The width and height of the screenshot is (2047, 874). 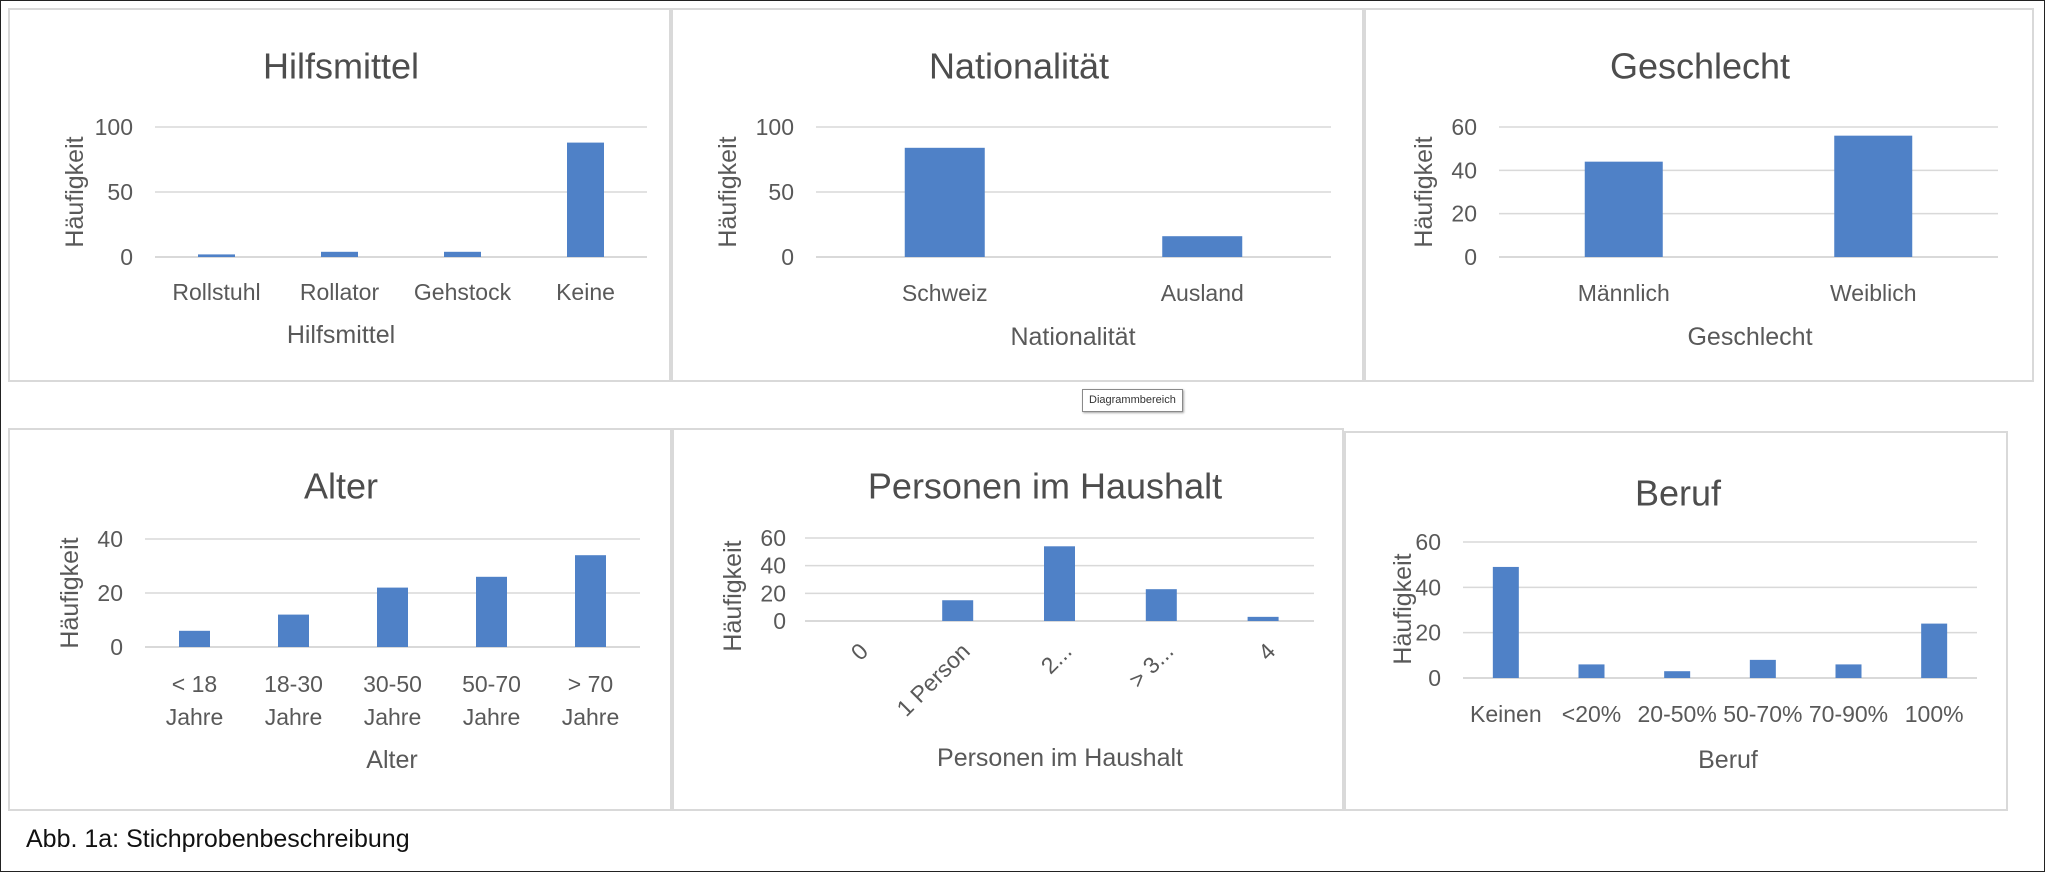 What do you see at coordinates (391, 760) in the screenshot?
I see `x-axis-title: Alter` at bounding box center [391, 760].